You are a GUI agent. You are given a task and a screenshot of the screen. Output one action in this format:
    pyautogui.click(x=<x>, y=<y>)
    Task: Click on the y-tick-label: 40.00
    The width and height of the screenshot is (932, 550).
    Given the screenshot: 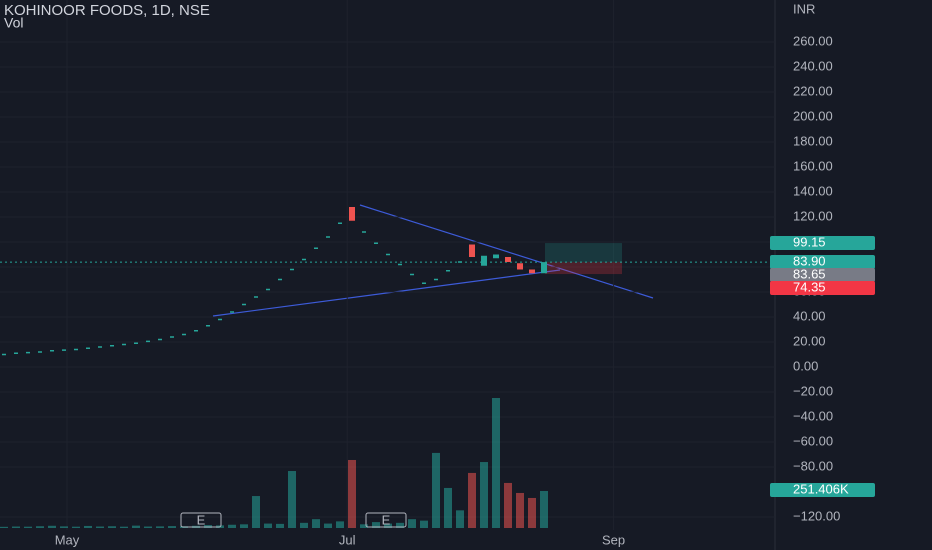 What is the action you would take?
    pyautogui.click(x=809, y=315)
    